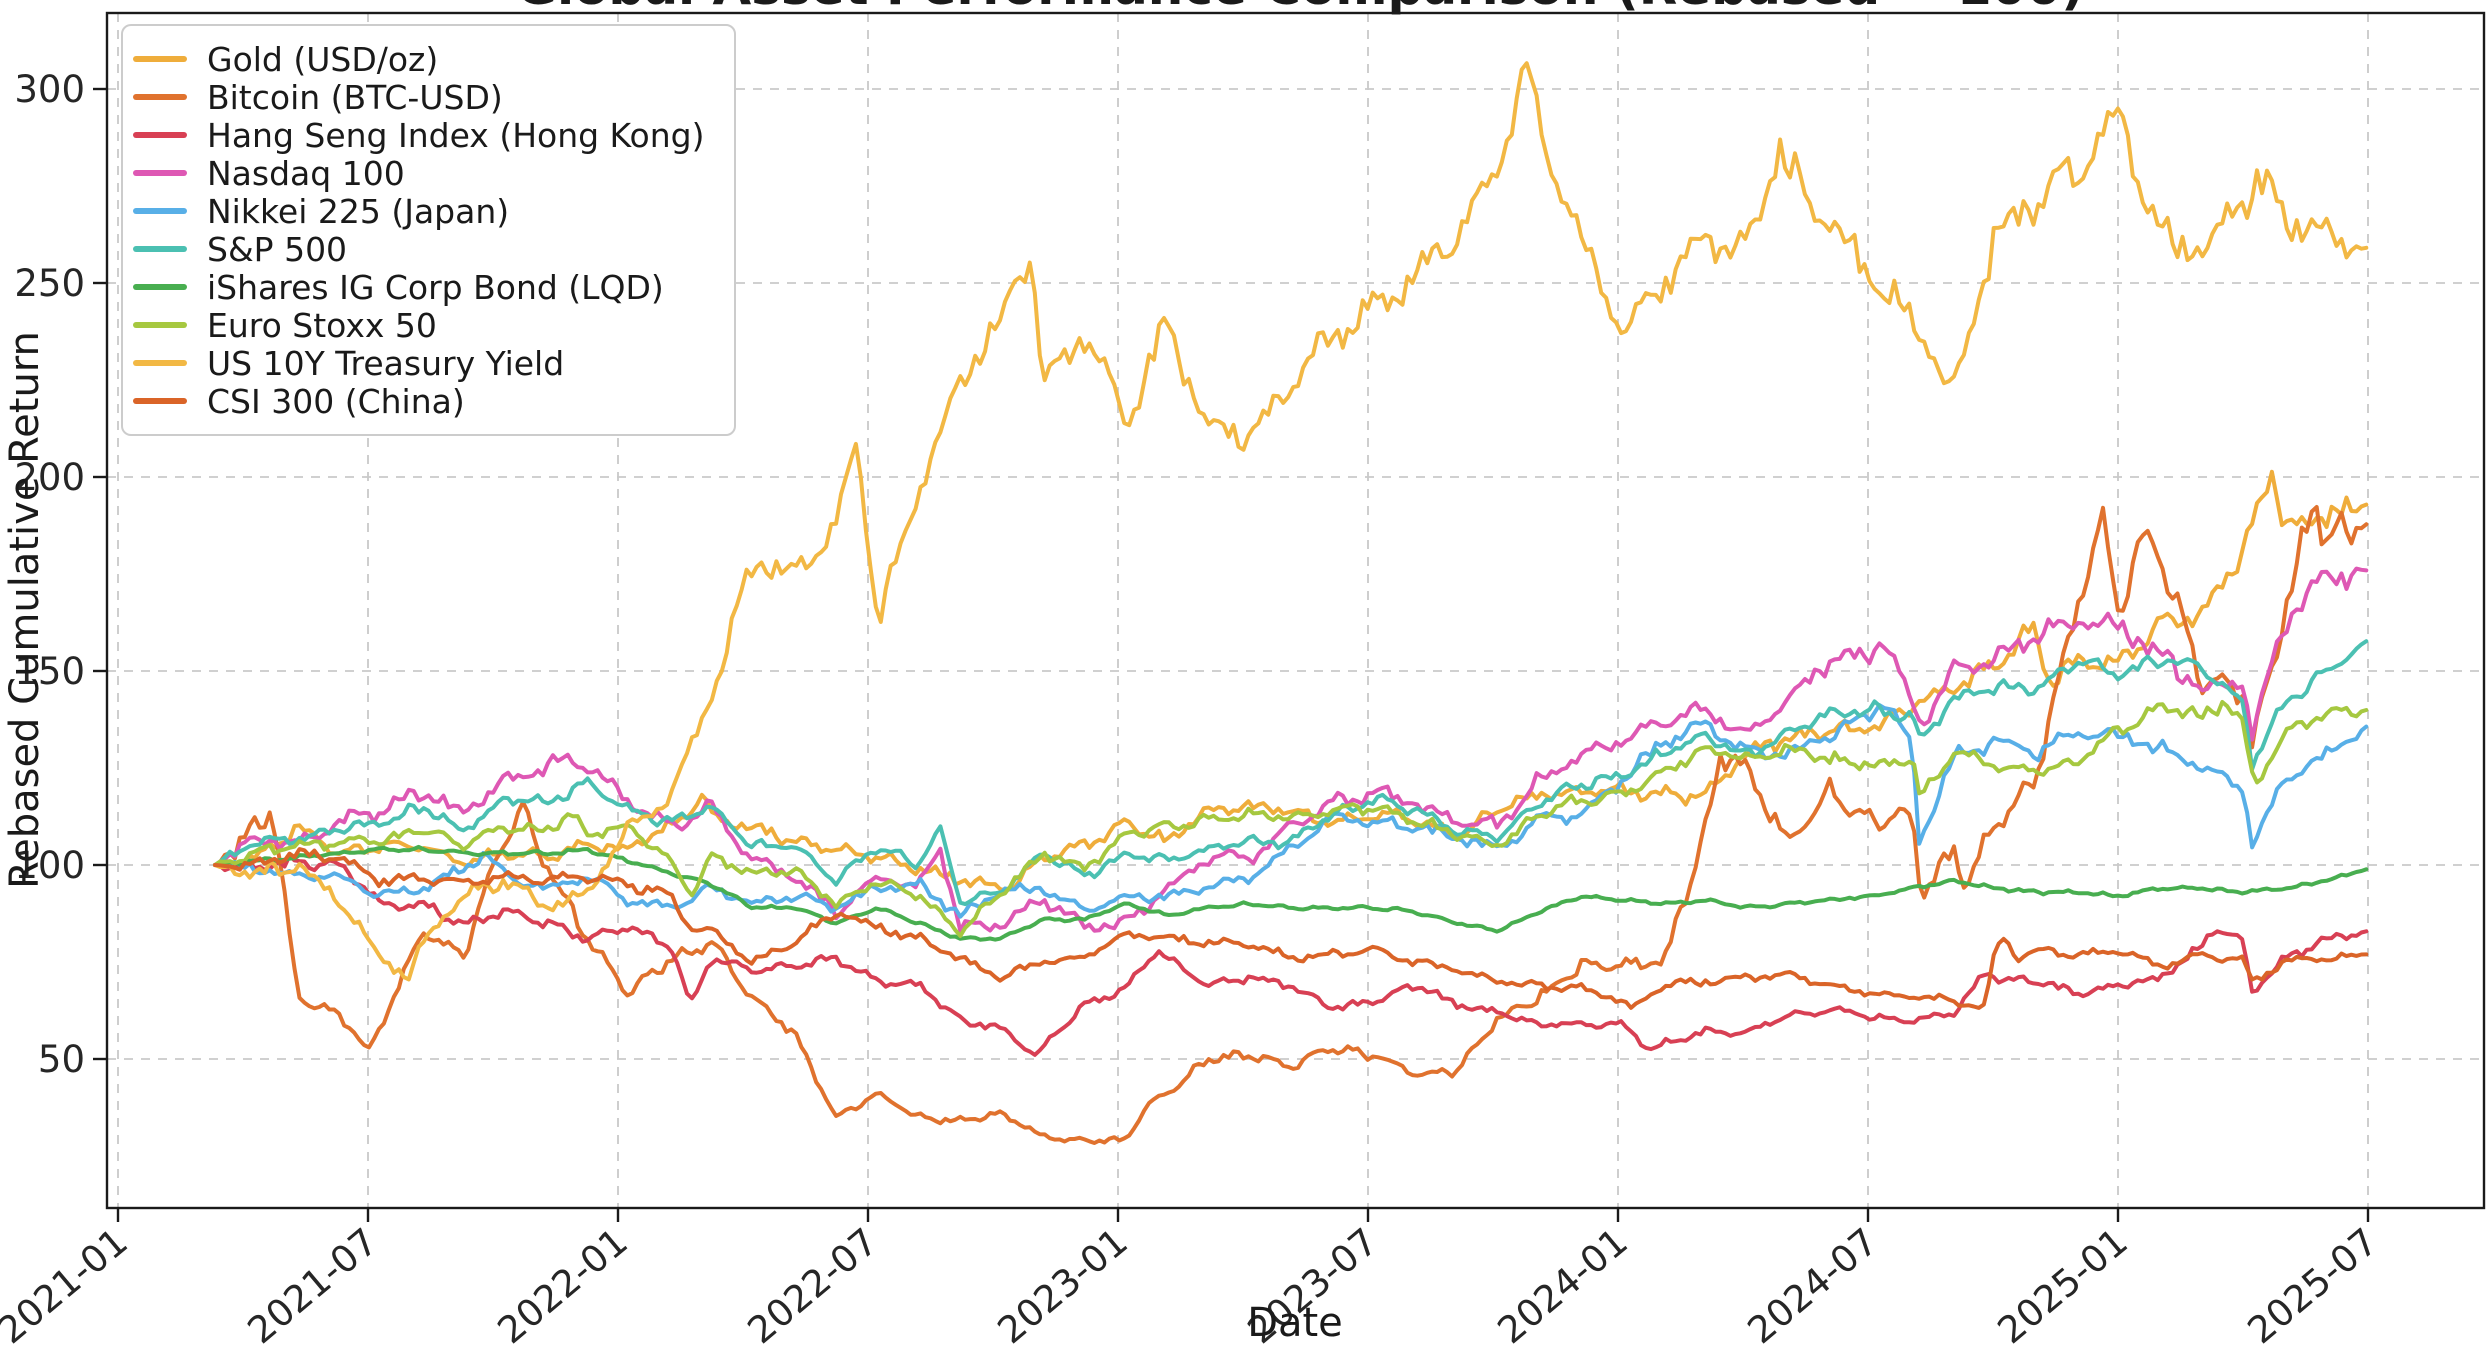 The height and width of the screenshot is (1354, 2492). I want to click on tick-label: 2021-07, so click(313, 1286).